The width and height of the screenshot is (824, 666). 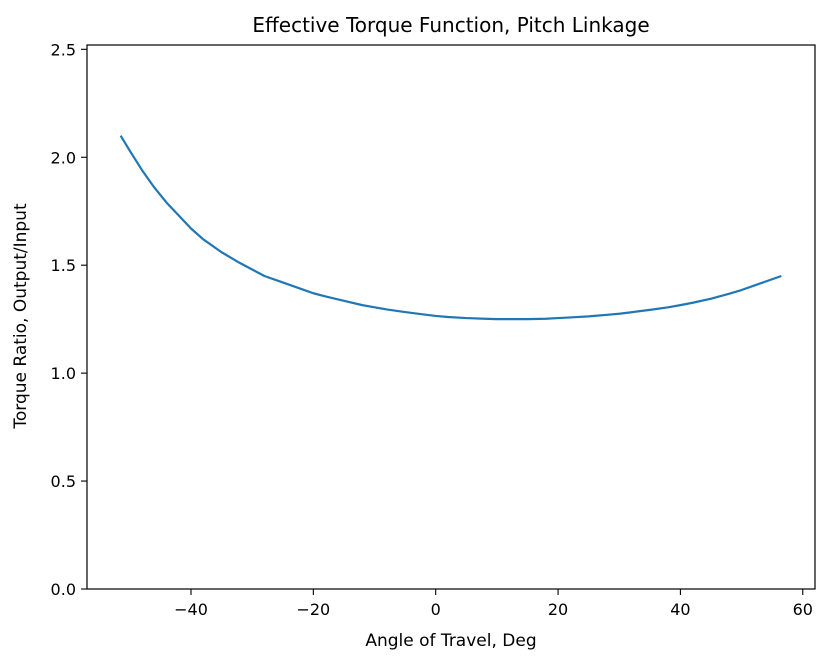 I want to click on x-tick-label: 0, so click(x=436, y=609).